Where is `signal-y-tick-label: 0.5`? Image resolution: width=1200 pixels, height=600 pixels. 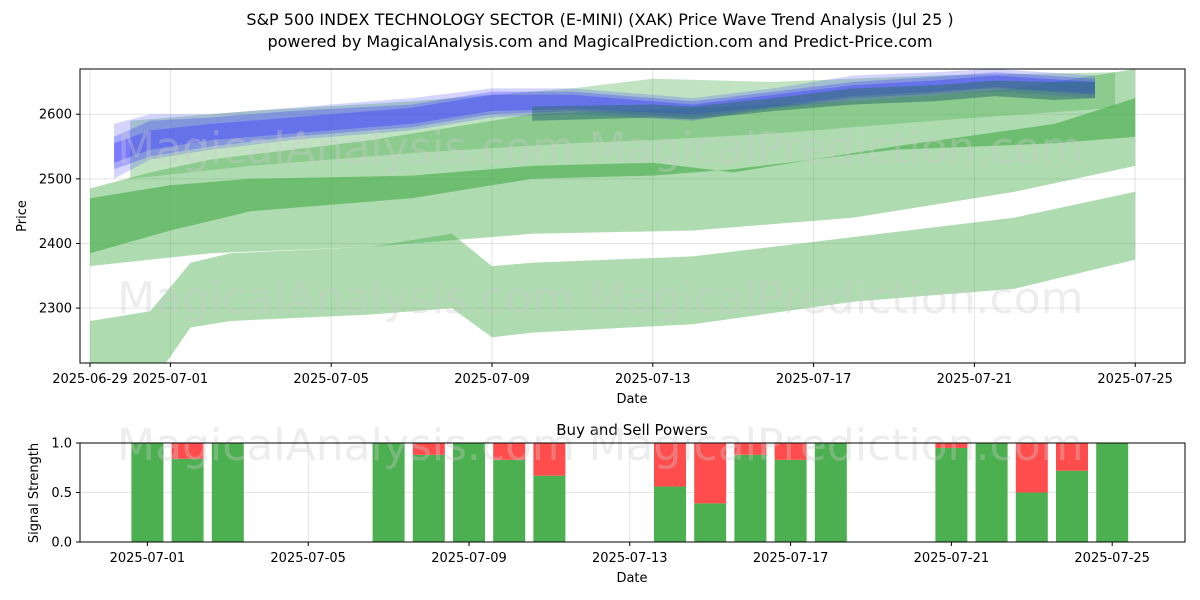 signal-y-tick-label: 0.5 is located at coordinates (61, 493).